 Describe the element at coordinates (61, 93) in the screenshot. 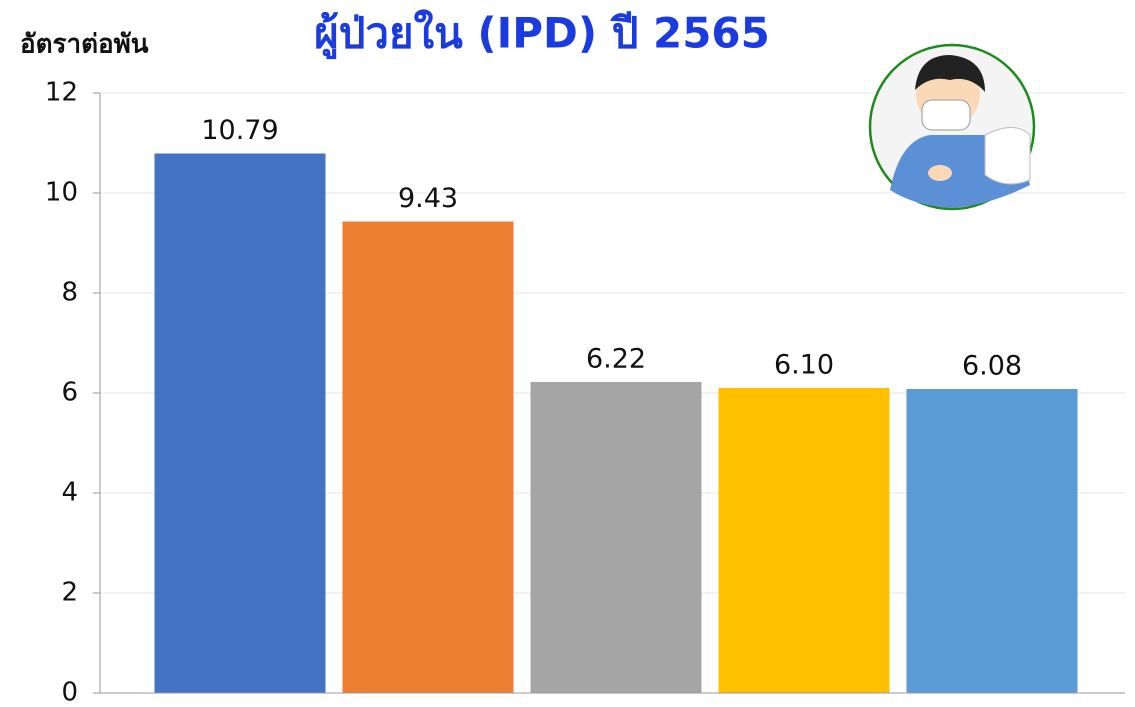

I see `y-tick-label: 12` at that location.